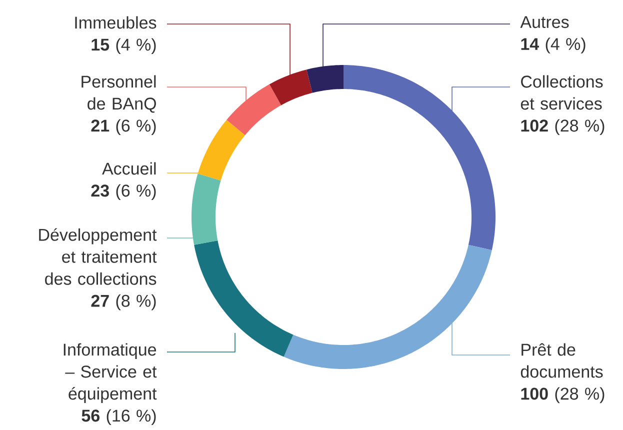  I want to click on data-label: 27 (8 %), so click(123, 302).